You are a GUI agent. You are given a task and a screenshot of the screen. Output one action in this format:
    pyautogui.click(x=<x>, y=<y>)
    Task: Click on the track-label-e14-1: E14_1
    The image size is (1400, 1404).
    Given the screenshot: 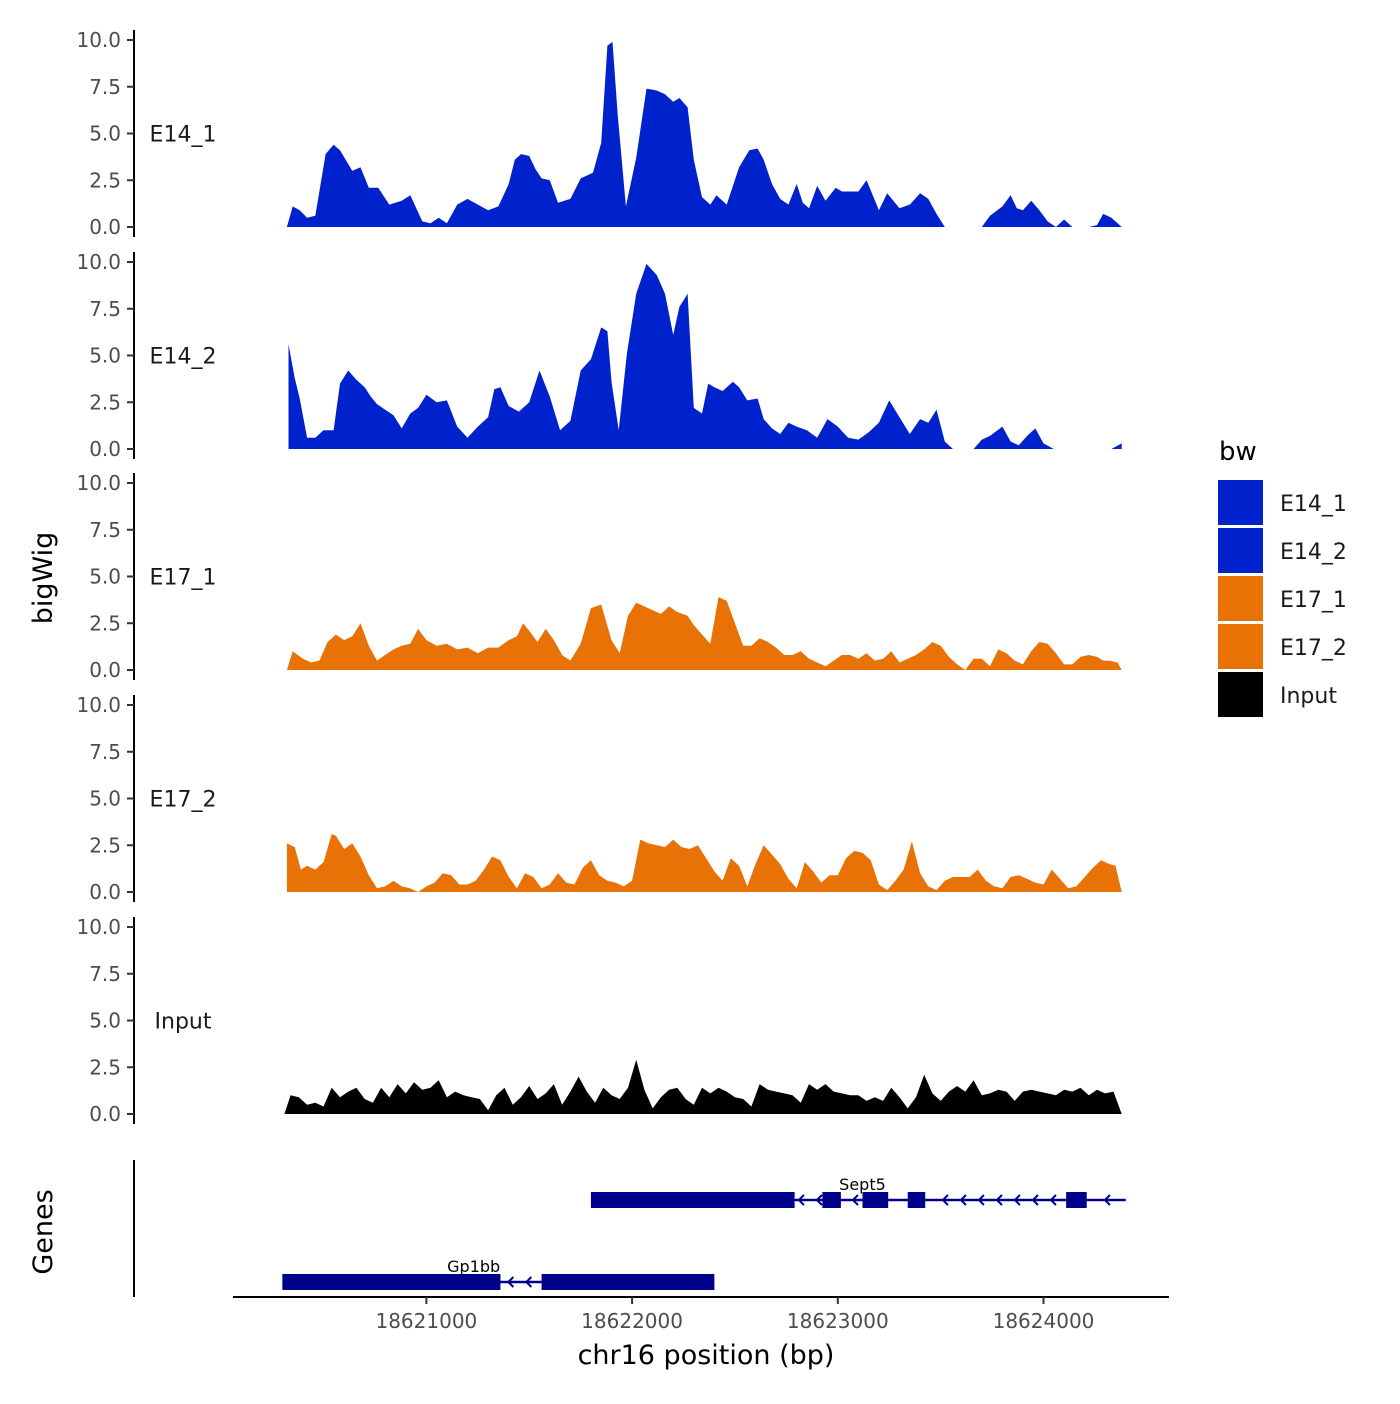 What is the action you would take?
    pyautogui.click(x=183, y=135)
    